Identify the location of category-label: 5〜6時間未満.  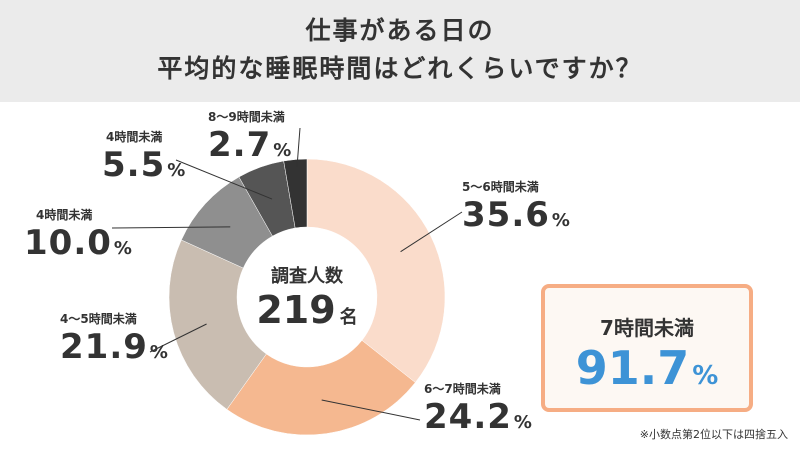
(500, 187).